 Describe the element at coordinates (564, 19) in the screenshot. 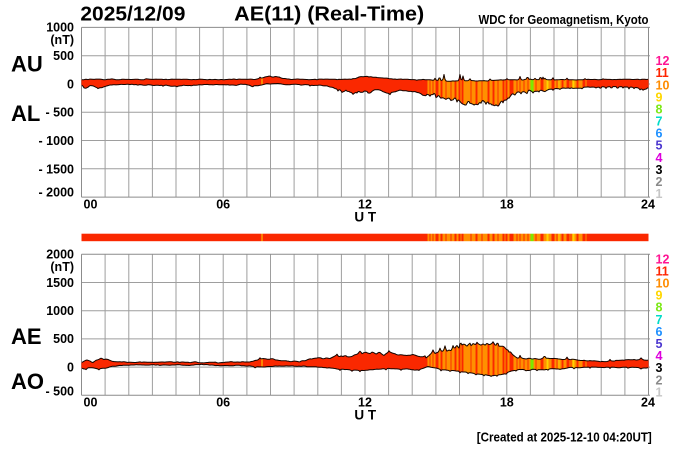

I see `svg-text: WDC for Geomagnetism, Kyoto` at that location.